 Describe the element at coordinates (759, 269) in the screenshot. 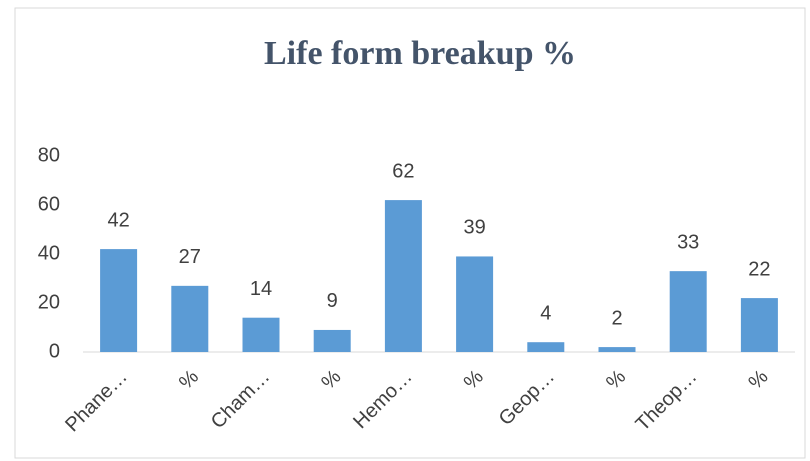

I see `data-label: 22` at that location.